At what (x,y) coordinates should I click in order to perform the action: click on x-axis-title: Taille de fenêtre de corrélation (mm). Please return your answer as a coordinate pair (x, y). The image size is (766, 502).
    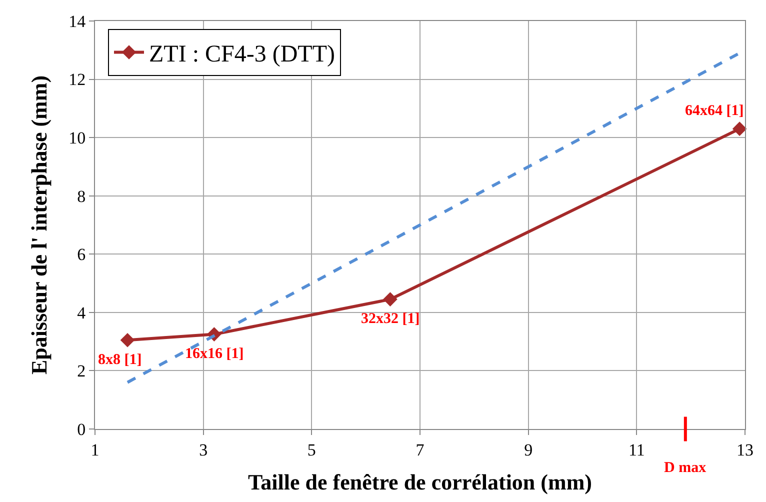
    Looking at the image, I should click on (420, 481).